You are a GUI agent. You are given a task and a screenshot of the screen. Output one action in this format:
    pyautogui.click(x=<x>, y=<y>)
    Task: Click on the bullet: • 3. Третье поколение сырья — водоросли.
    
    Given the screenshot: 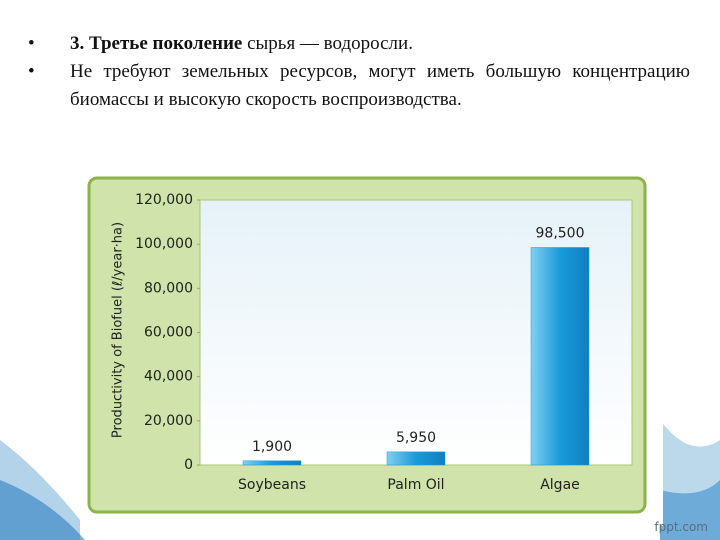 What is the action you would take?
    pyautogui.click(x=220, y=43)
    